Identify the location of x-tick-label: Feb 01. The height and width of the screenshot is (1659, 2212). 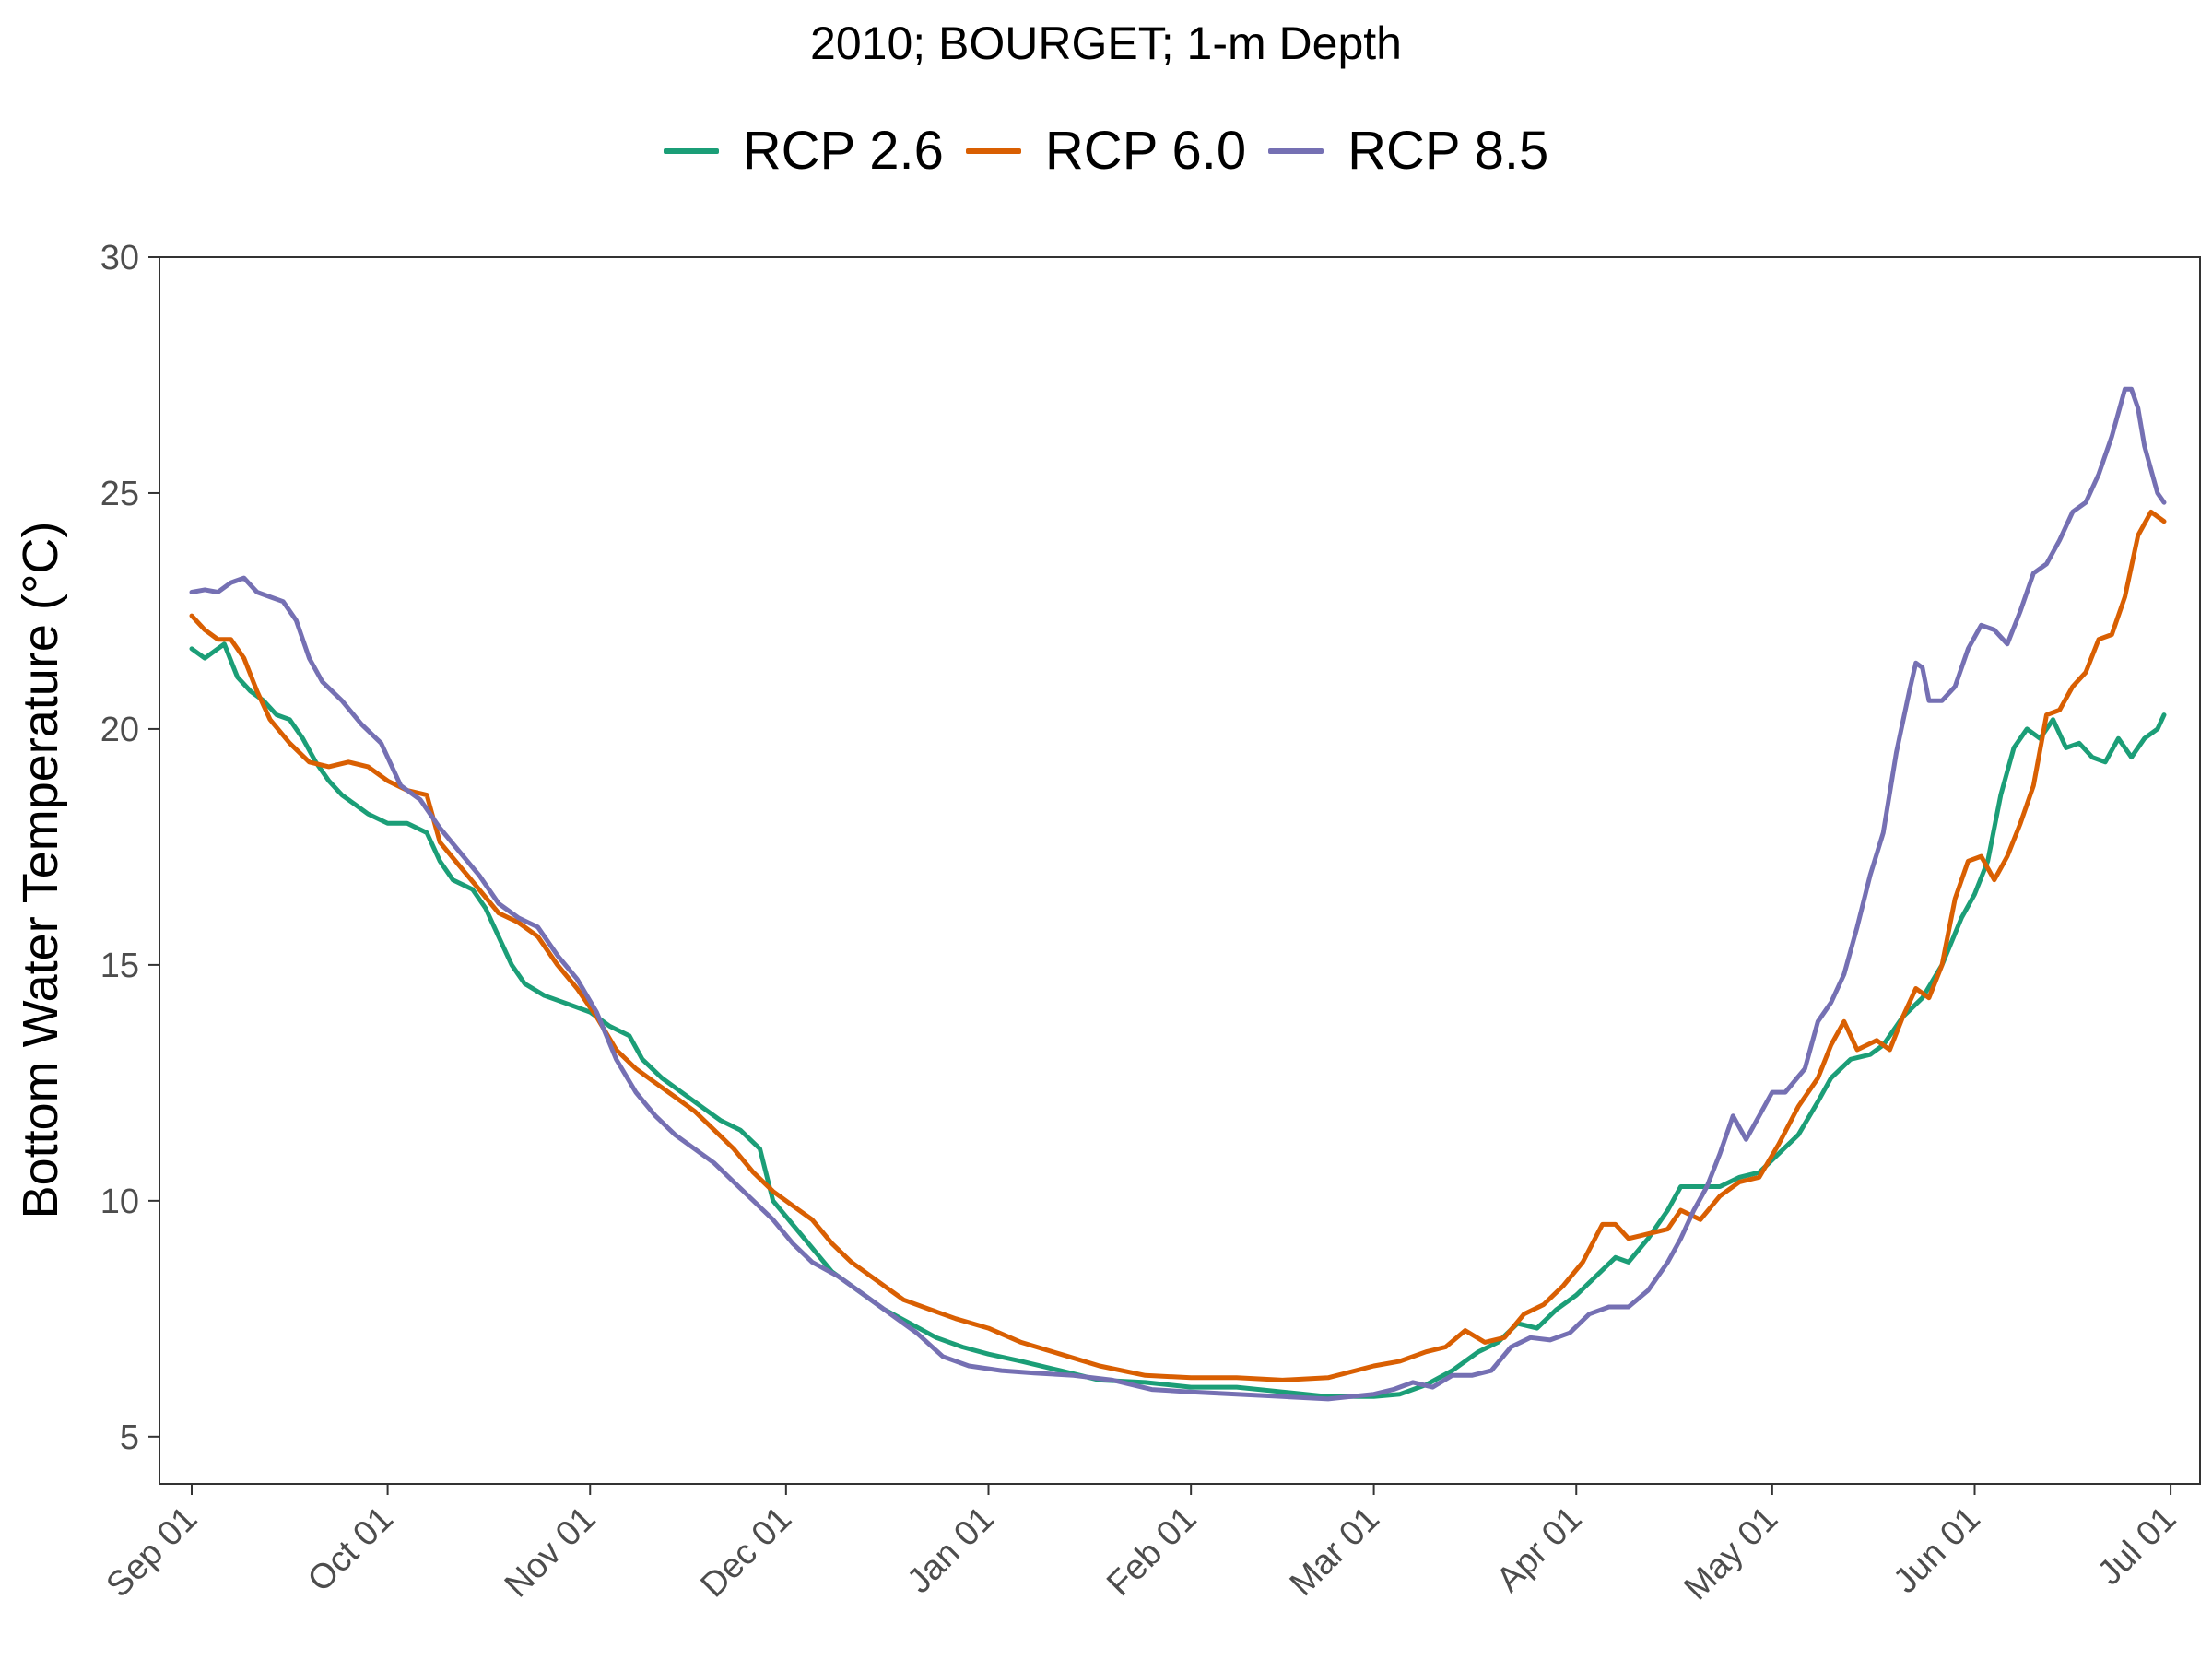
(1152, 1552).